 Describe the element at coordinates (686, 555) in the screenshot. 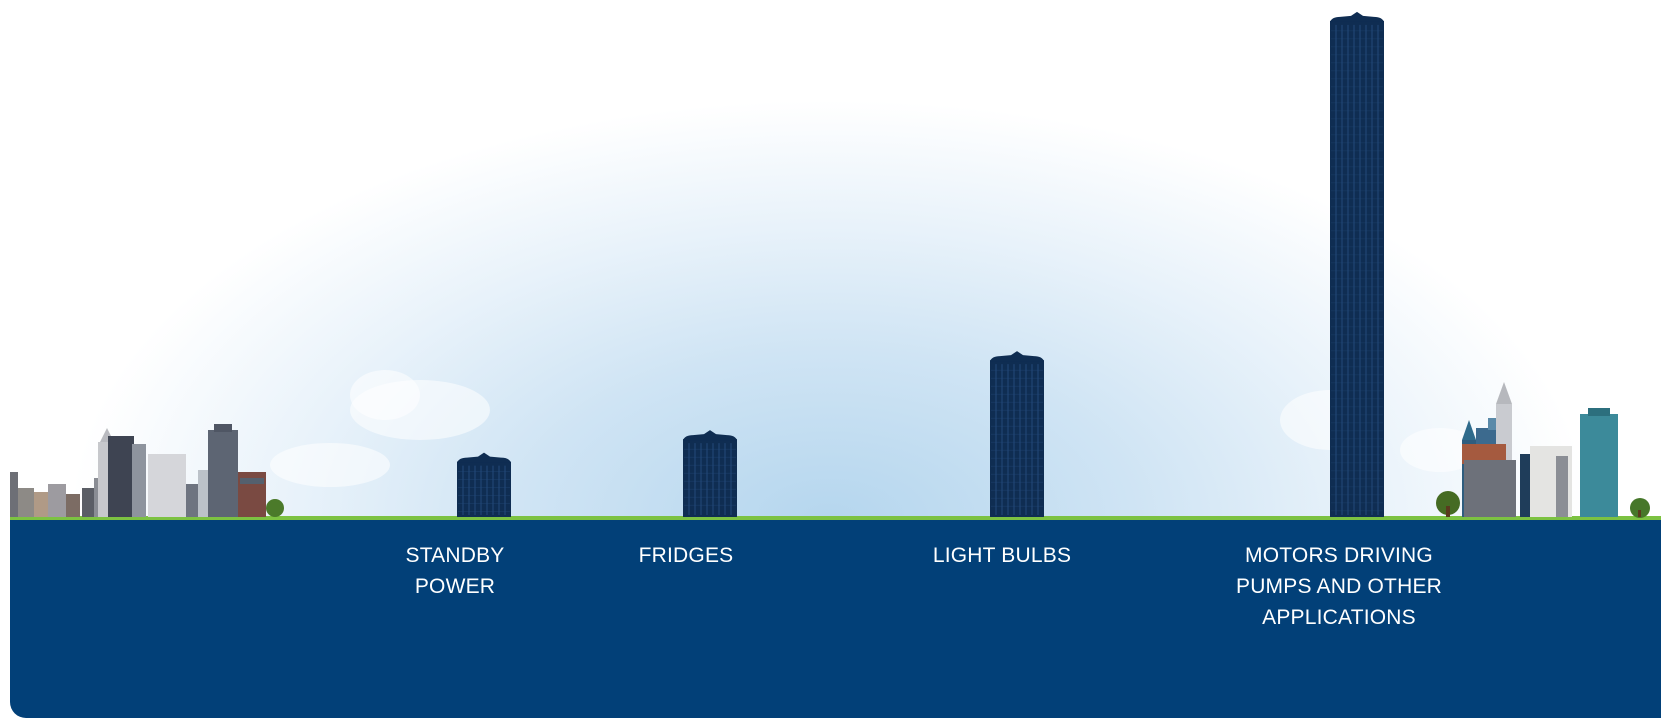

I see `category-label-fridges: FRIDGES` at that location.